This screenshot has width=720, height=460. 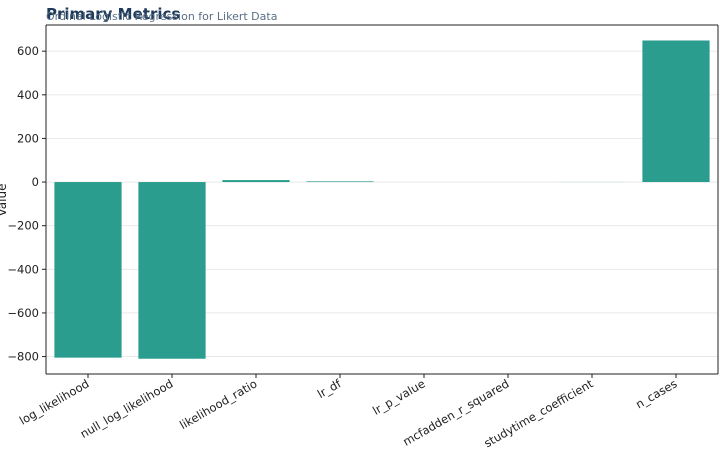 What do you see at coordinates (340, 182) in the screenshot?
I see `bar-lr-df` at bounding box center [340, 182].